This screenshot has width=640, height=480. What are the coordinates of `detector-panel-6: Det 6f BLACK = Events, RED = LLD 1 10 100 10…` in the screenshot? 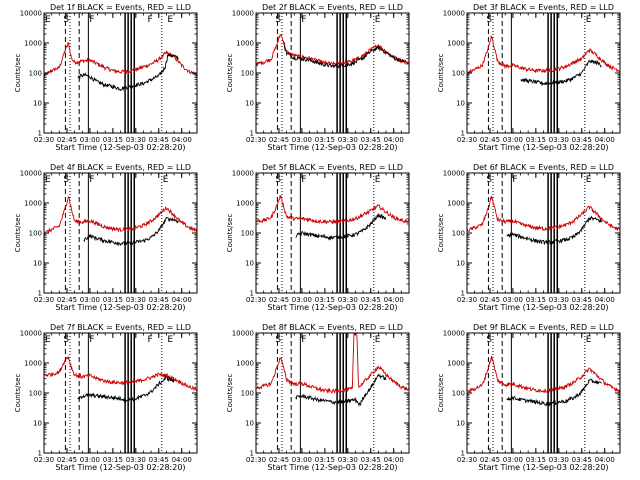 It's located at (529, 237).